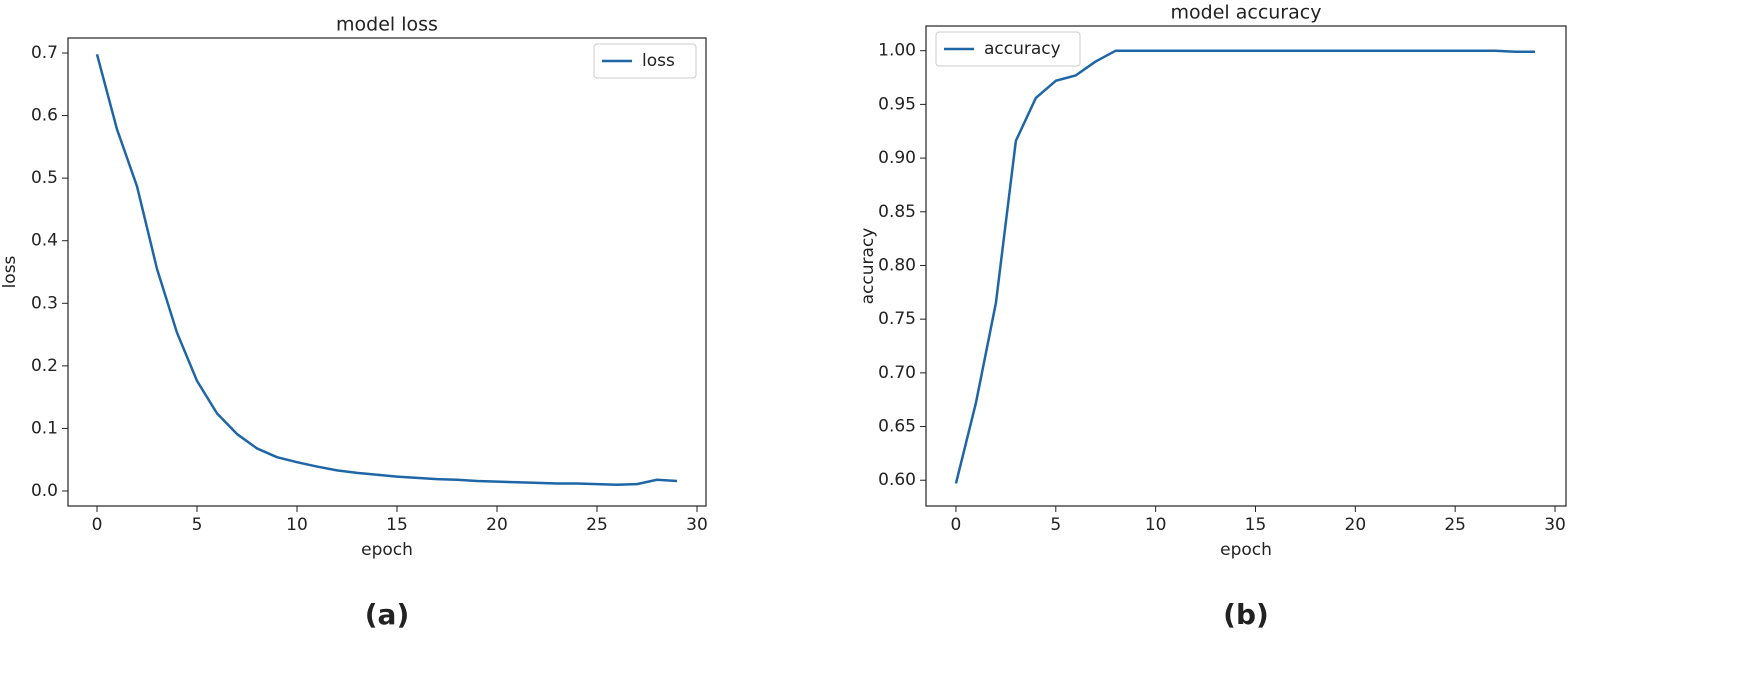  Describe the element at coordinates (44, 366) in the screenshot. I see `y-tick-label: 0.2` at that location.